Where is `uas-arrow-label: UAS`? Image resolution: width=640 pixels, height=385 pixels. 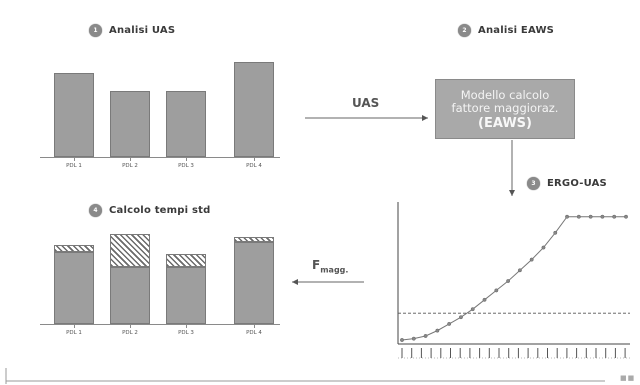
uas-arrow-label: UAS is located at coordinates (366, 103).